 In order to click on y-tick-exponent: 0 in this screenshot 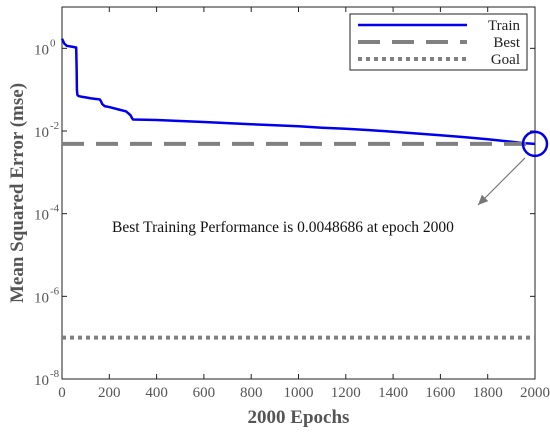, I will do `click(53, 43)`.